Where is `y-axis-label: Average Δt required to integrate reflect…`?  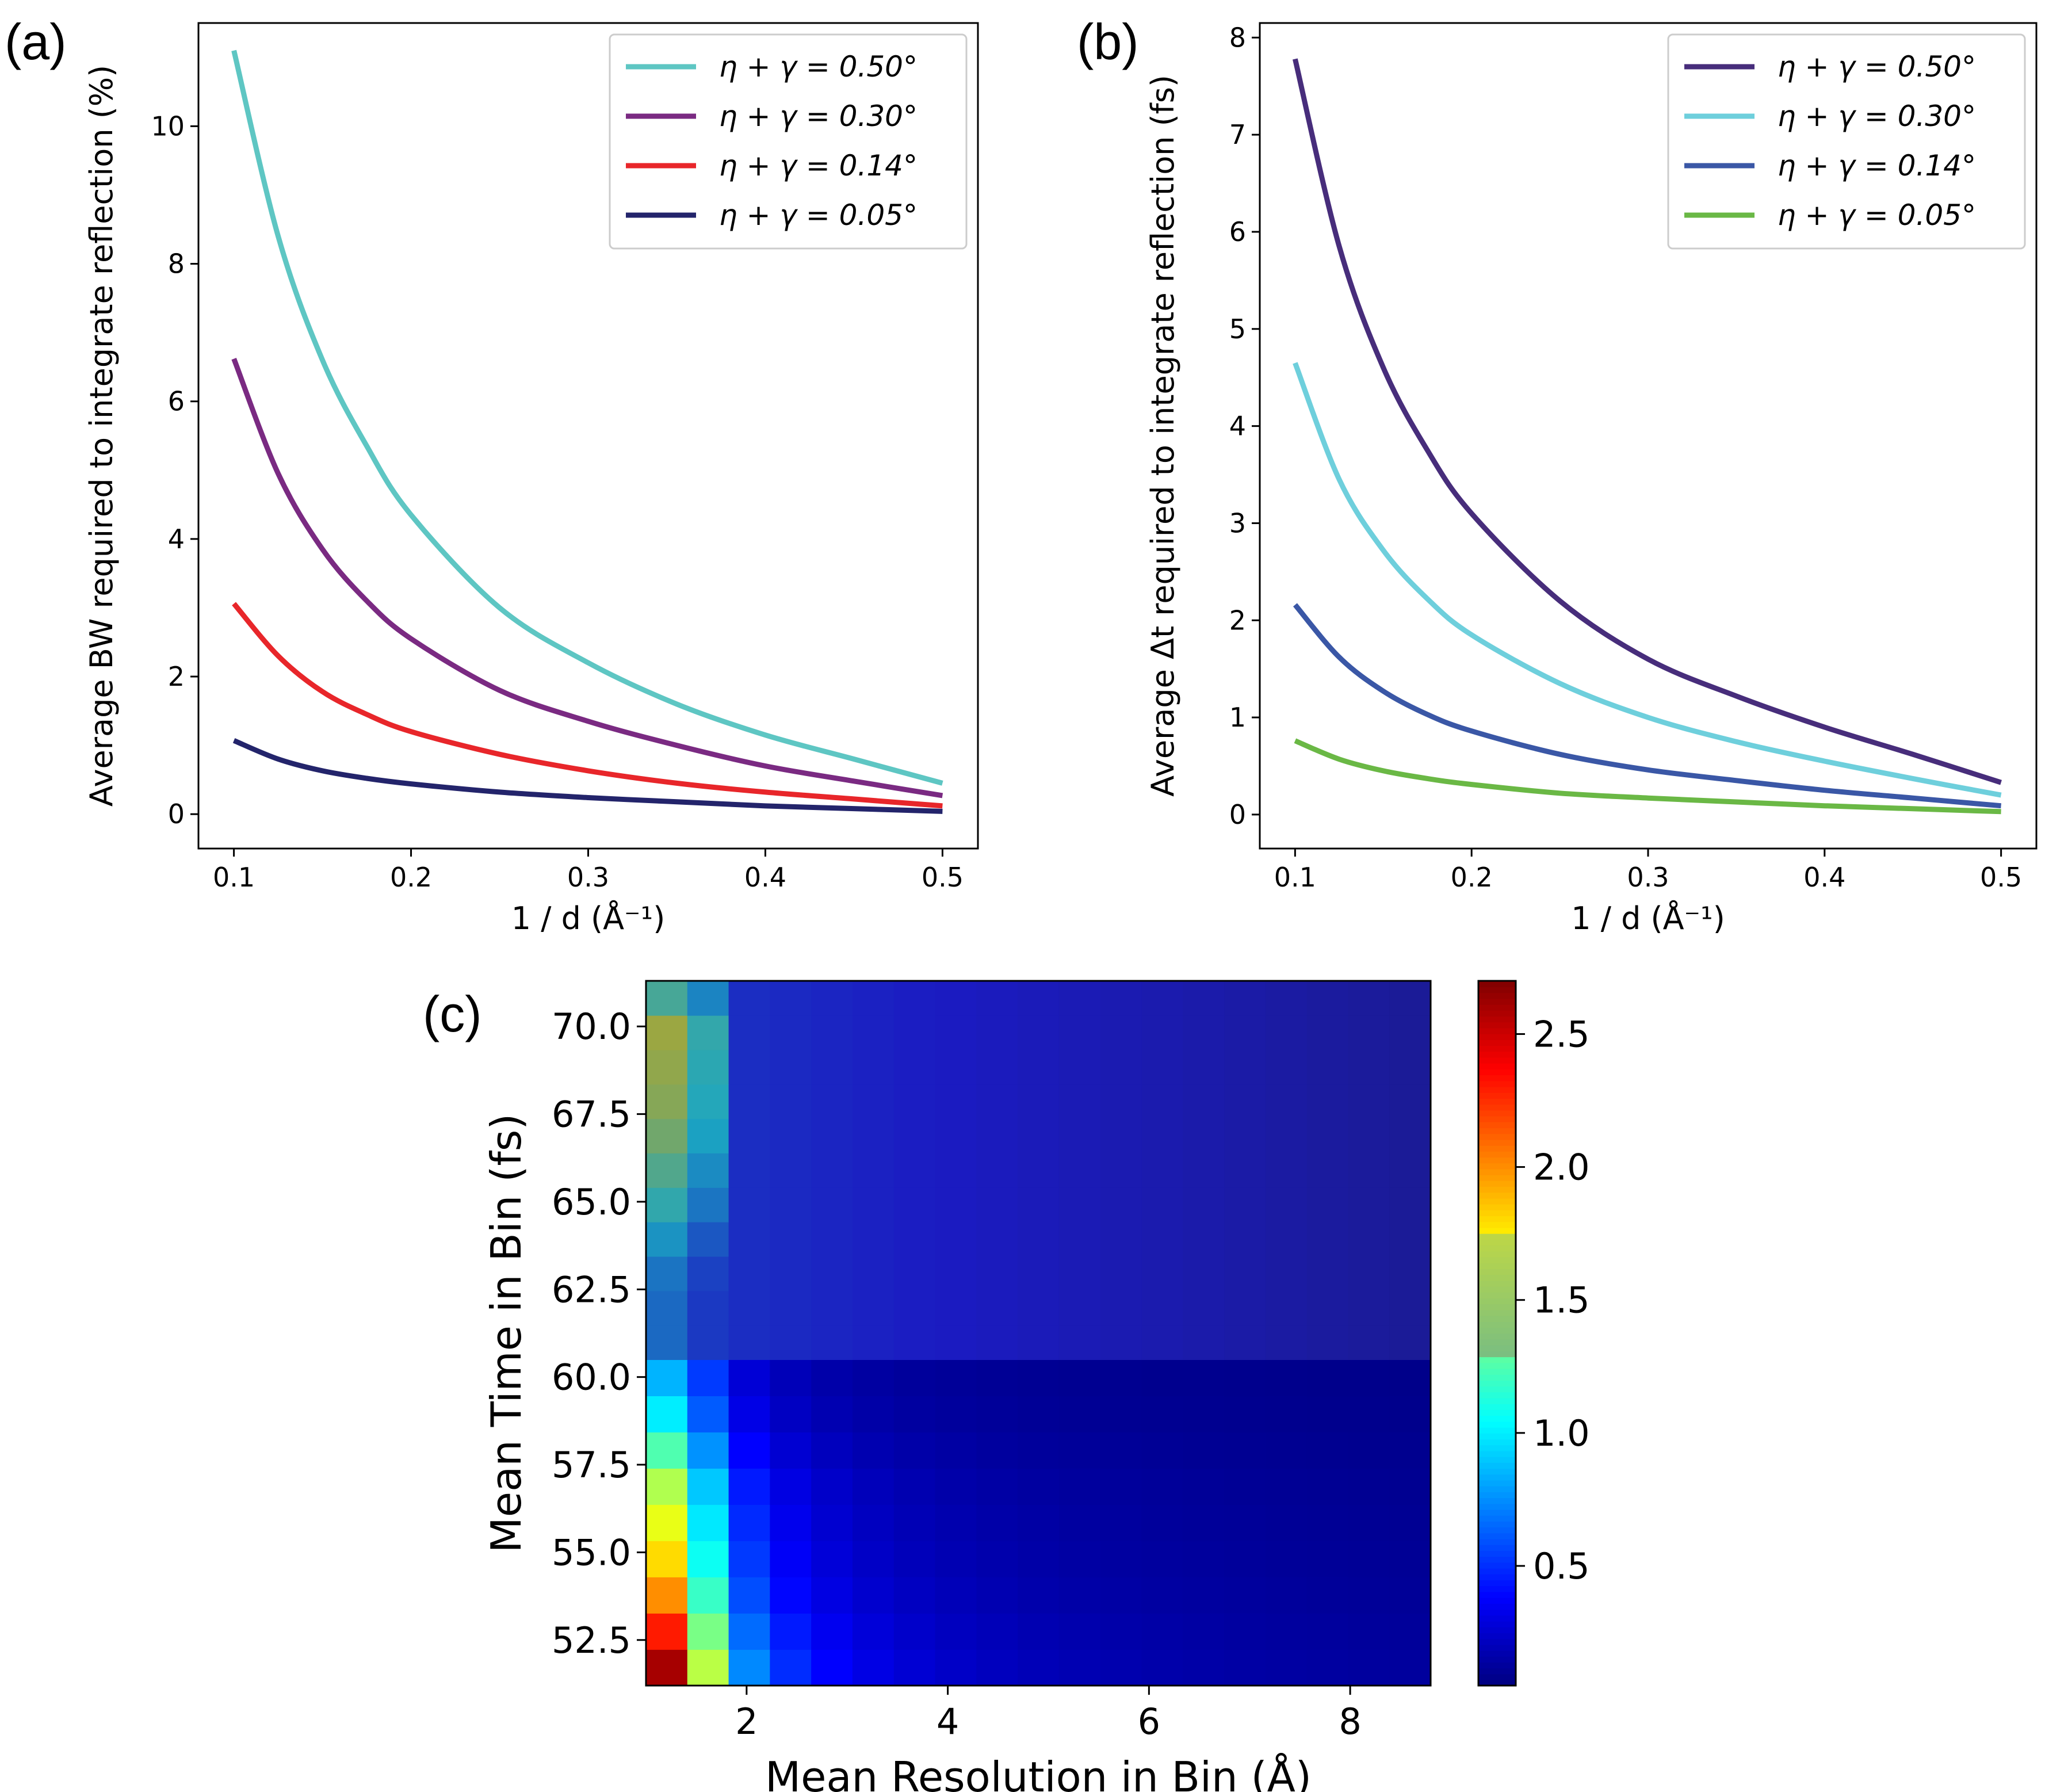 y-axis-label: Average Δt required to integrate reflect… is located at coordinates (1163, 436).